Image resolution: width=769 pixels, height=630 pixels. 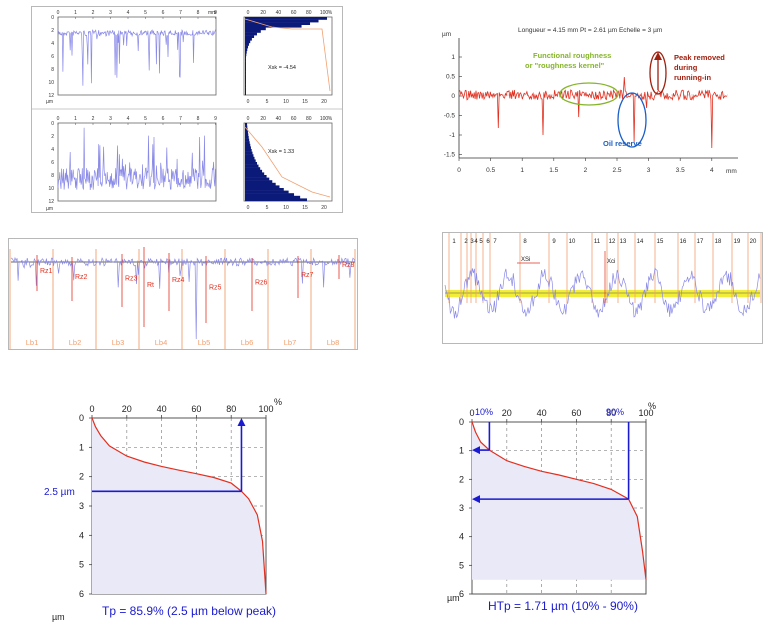 I want to click on htp-x-tick-label: 40, so click(x=542, y=413).